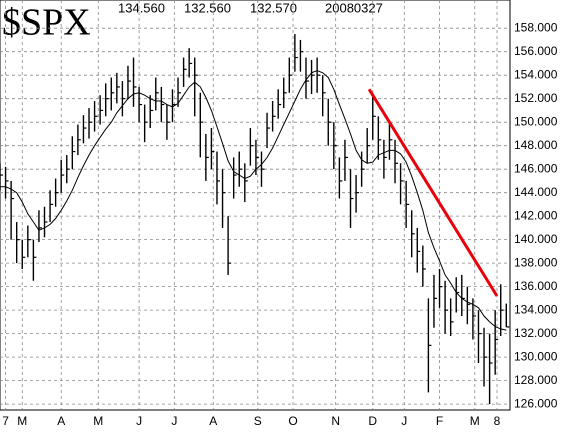  What do you see at coordinates (536, 98) in the screenshot?
I see `y-tick-label: 152.000` at bounding box center [536, 98].